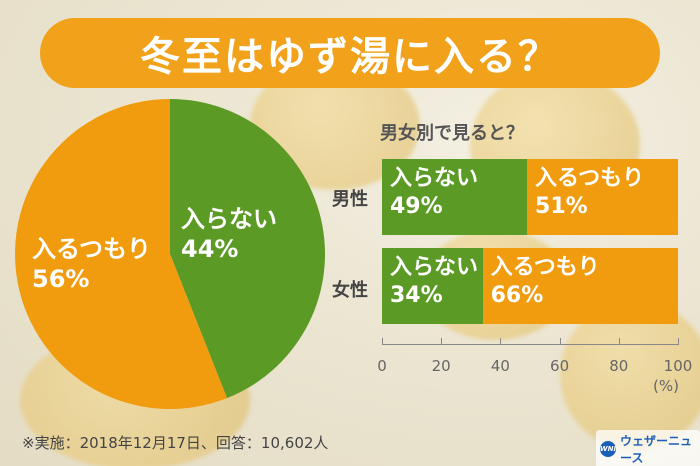  What do you see at coordinates (455, 197) in the screenshot?
I see `bar-male-not-enter: 入らない 49%` at bounding box center [455, 197].